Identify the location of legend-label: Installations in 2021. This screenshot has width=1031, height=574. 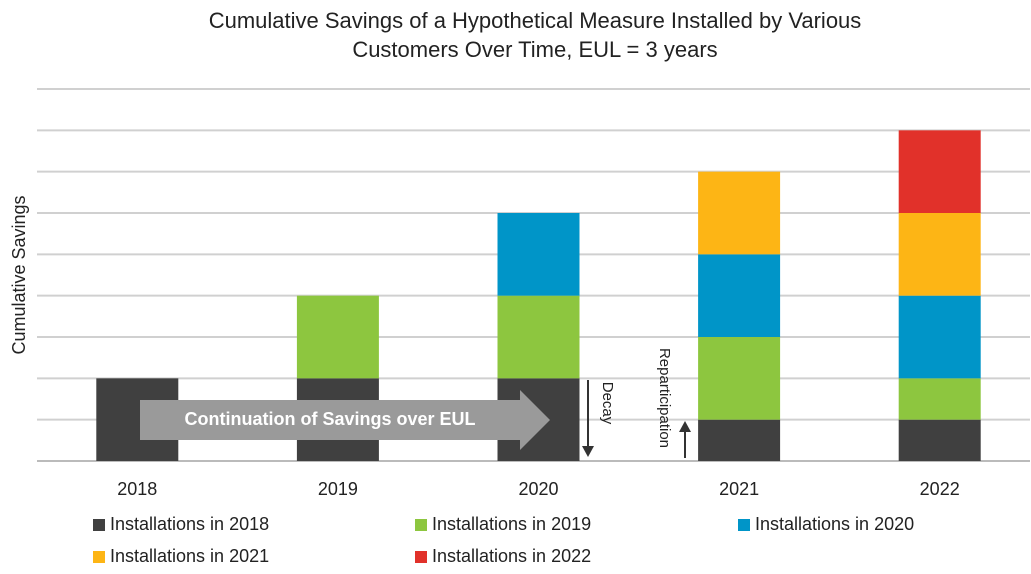
(189, 556).